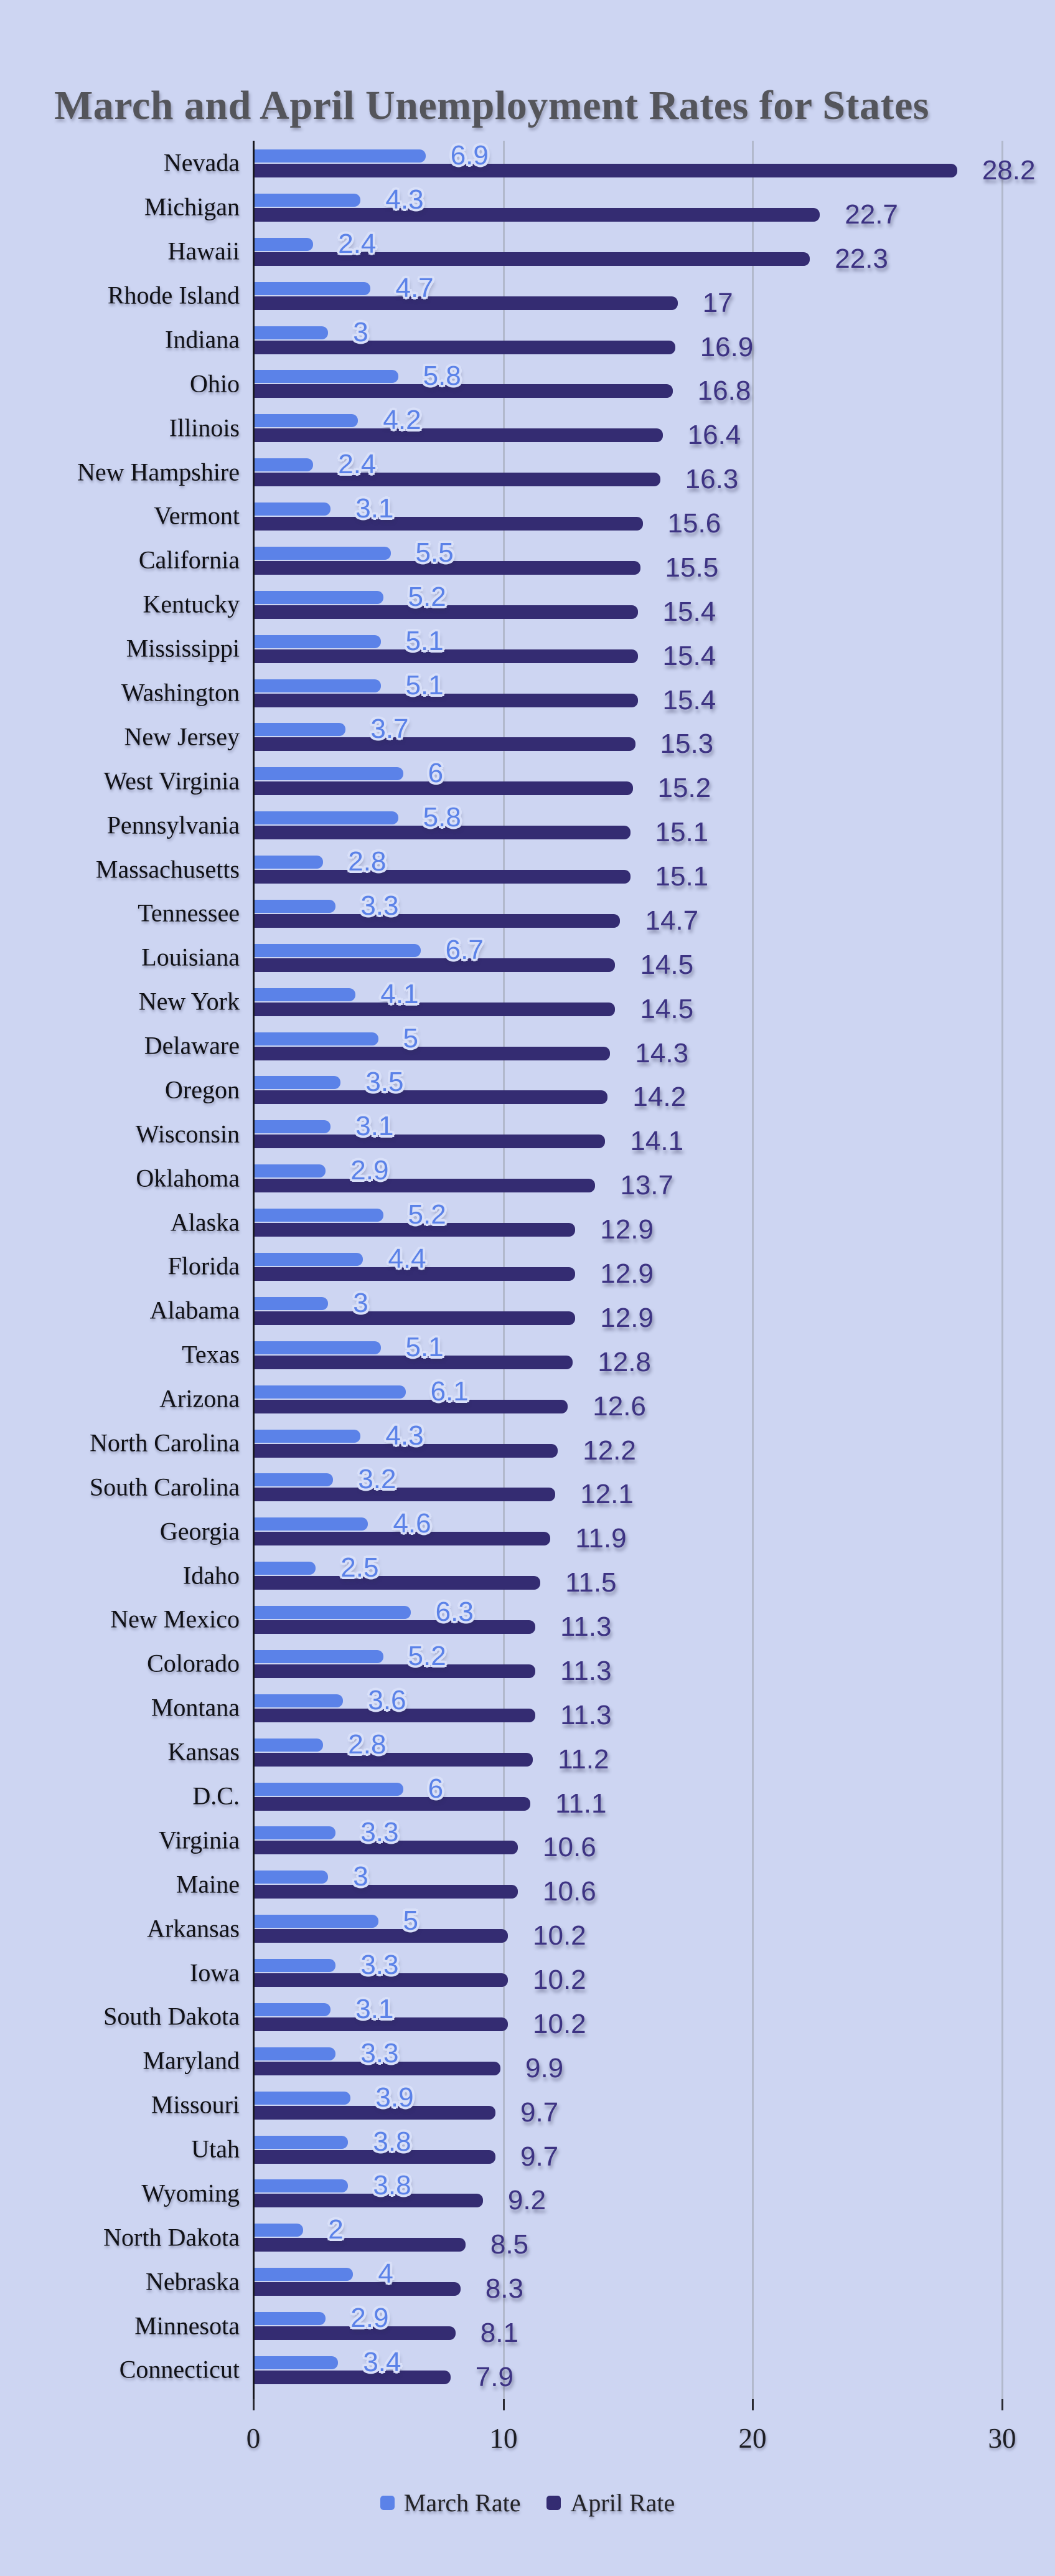  Describe the element at coordinates (412, 1523) in the screenshot. I see `march-value-label: 4.6` at that location.